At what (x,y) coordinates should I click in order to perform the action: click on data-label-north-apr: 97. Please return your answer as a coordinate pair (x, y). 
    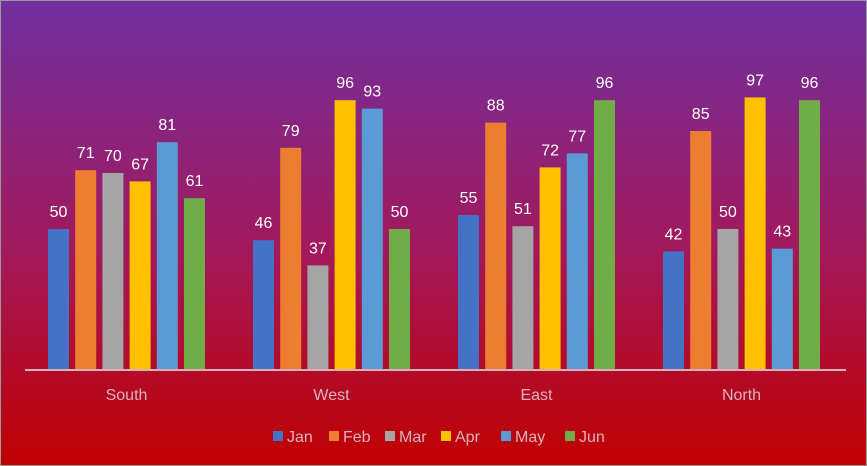
    Looking at the image, I should click on (755, 80).